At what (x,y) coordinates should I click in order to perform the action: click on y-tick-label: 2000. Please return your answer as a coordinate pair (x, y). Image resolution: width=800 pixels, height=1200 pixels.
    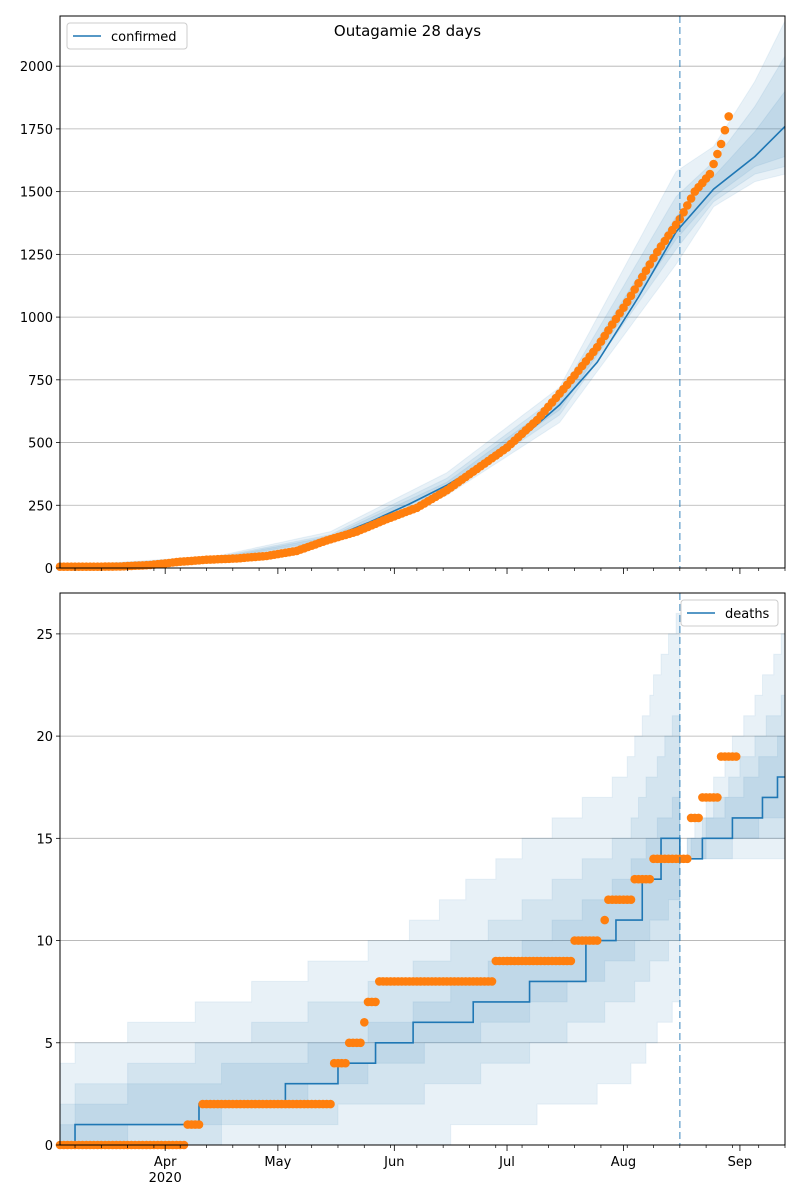
    Looking at the image, I should click on (36, 67).